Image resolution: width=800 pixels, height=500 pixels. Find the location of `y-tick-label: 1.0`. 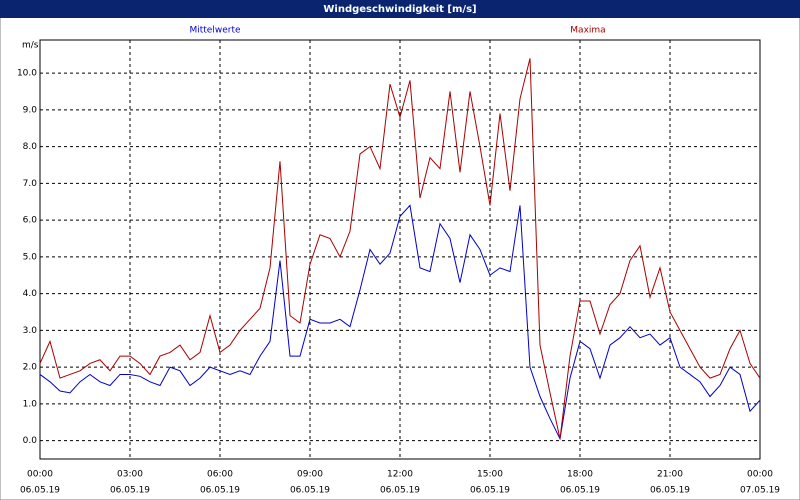

y-tick-label: 1.0 is located at coordinates (30, 404).